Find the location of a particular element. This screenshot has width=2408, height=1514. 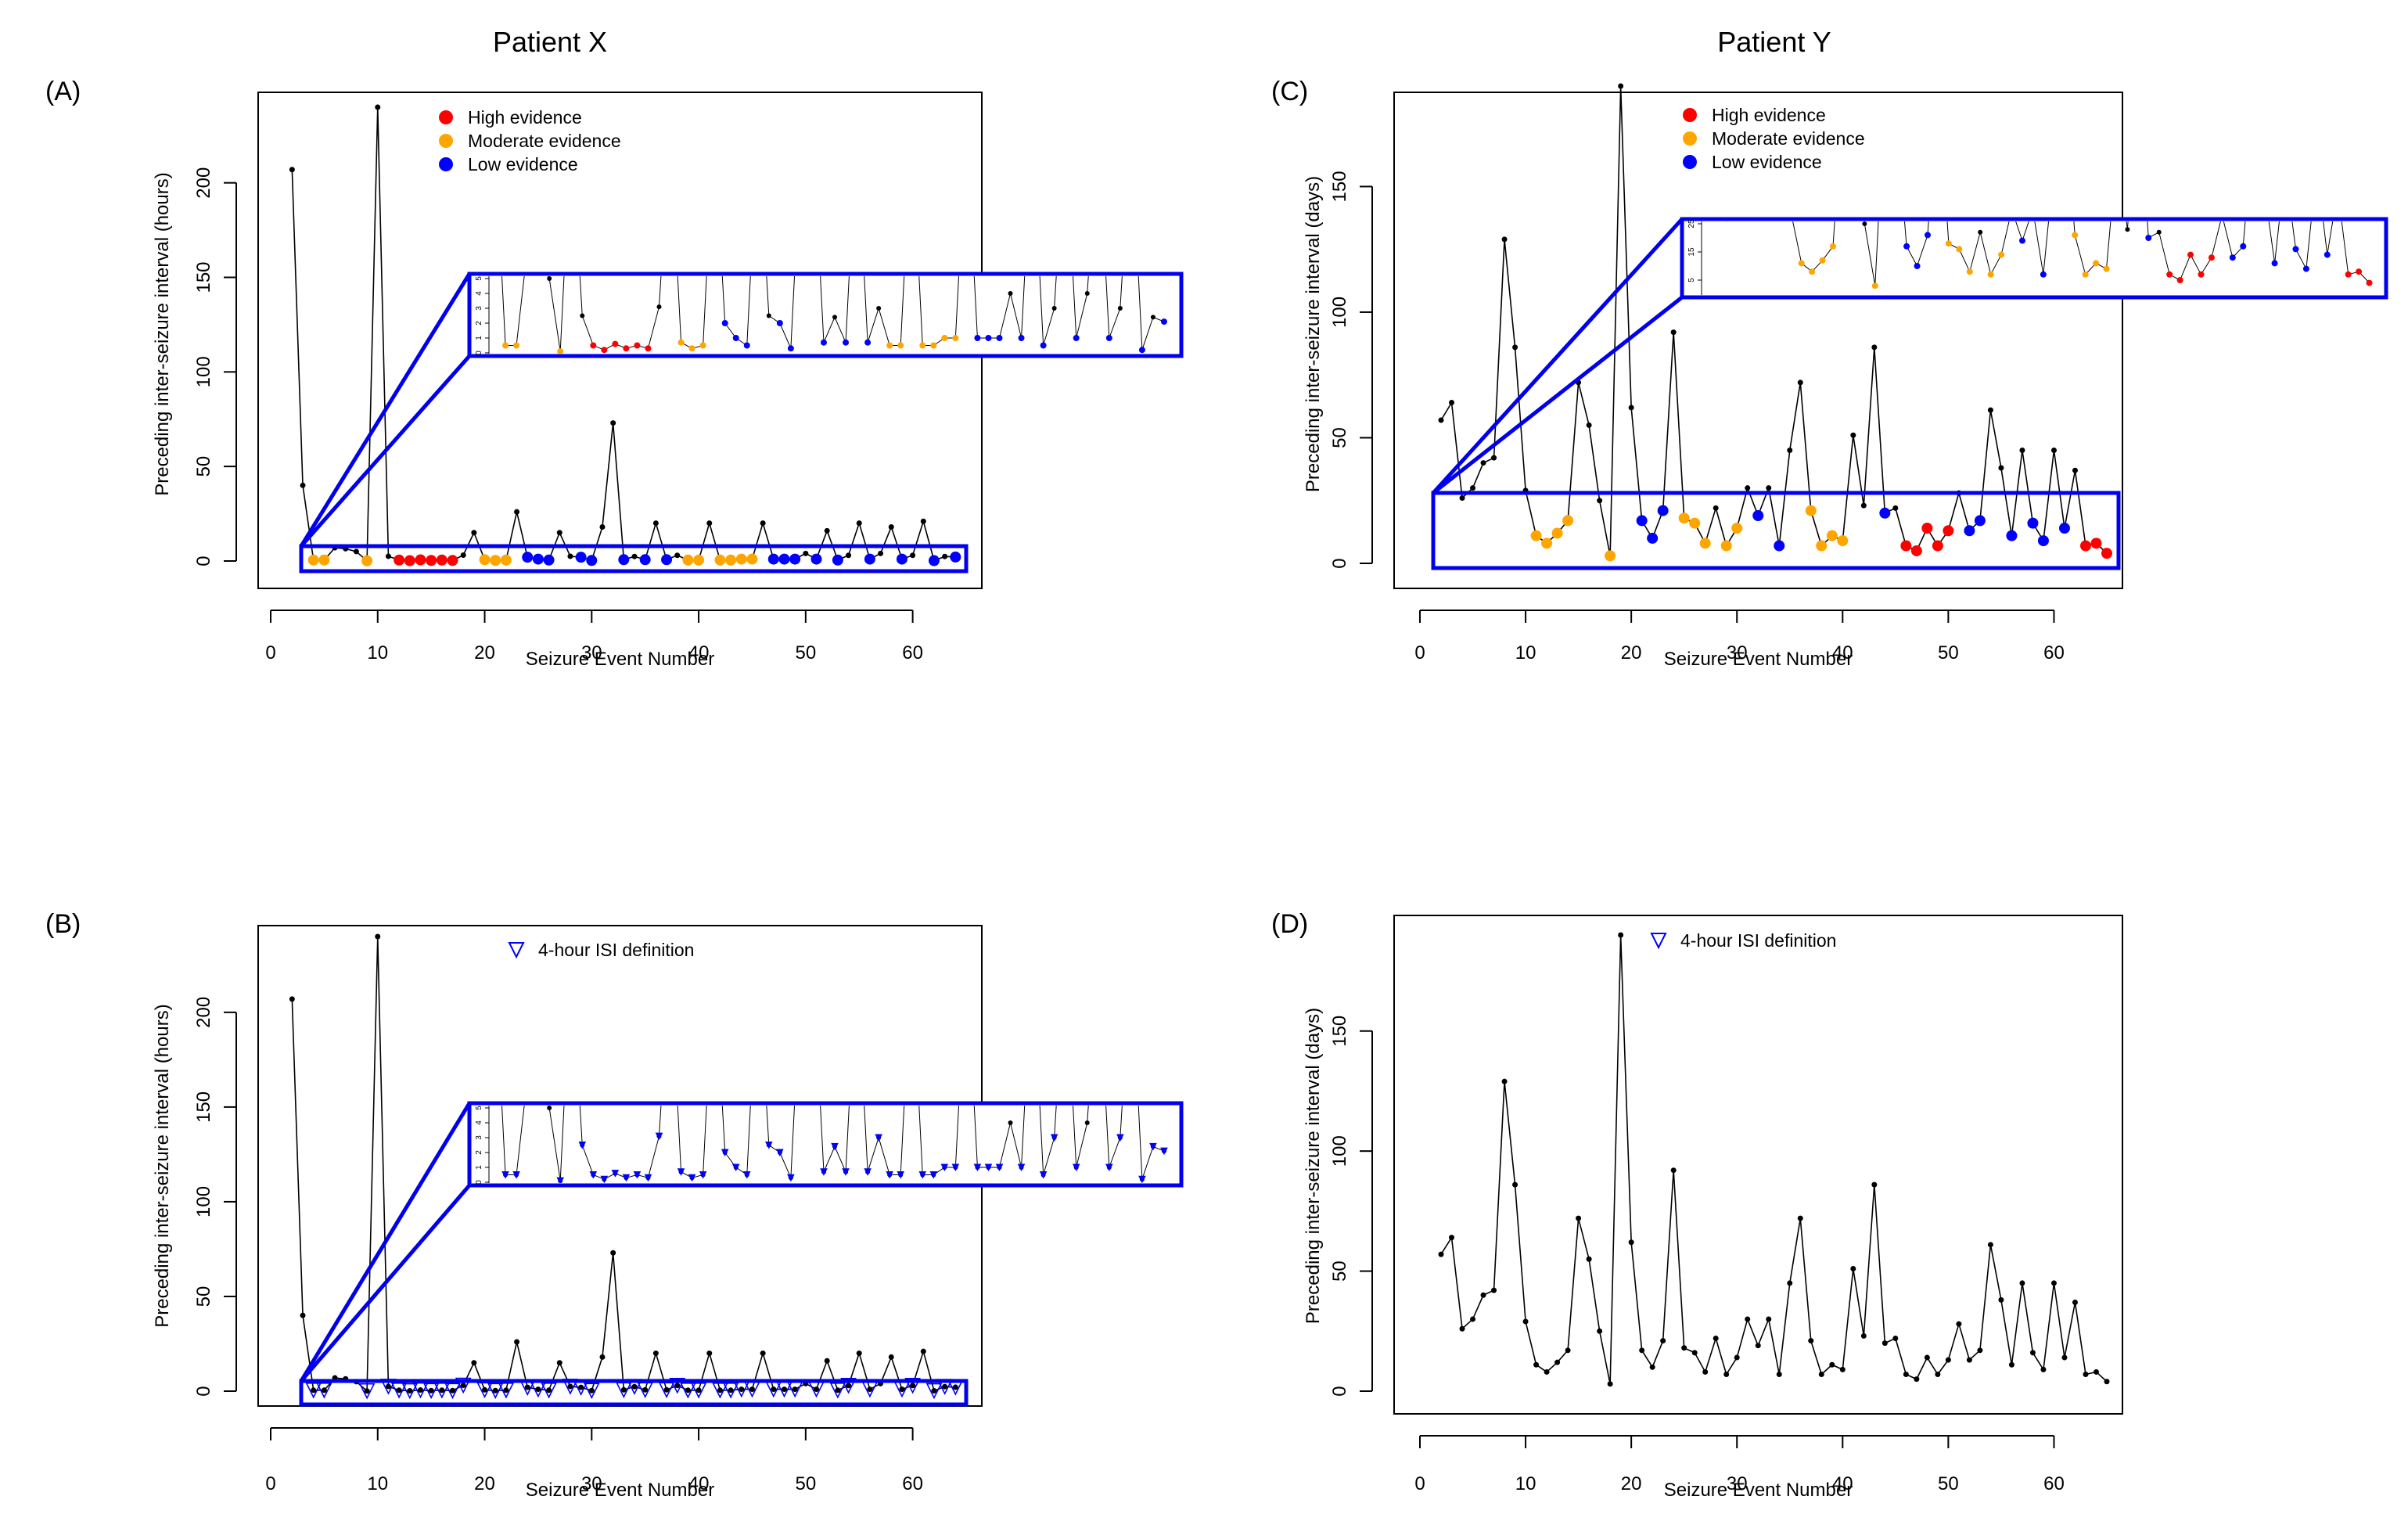

x-axis-label: Seizure Event Number is located at coordinates (620, 1490).